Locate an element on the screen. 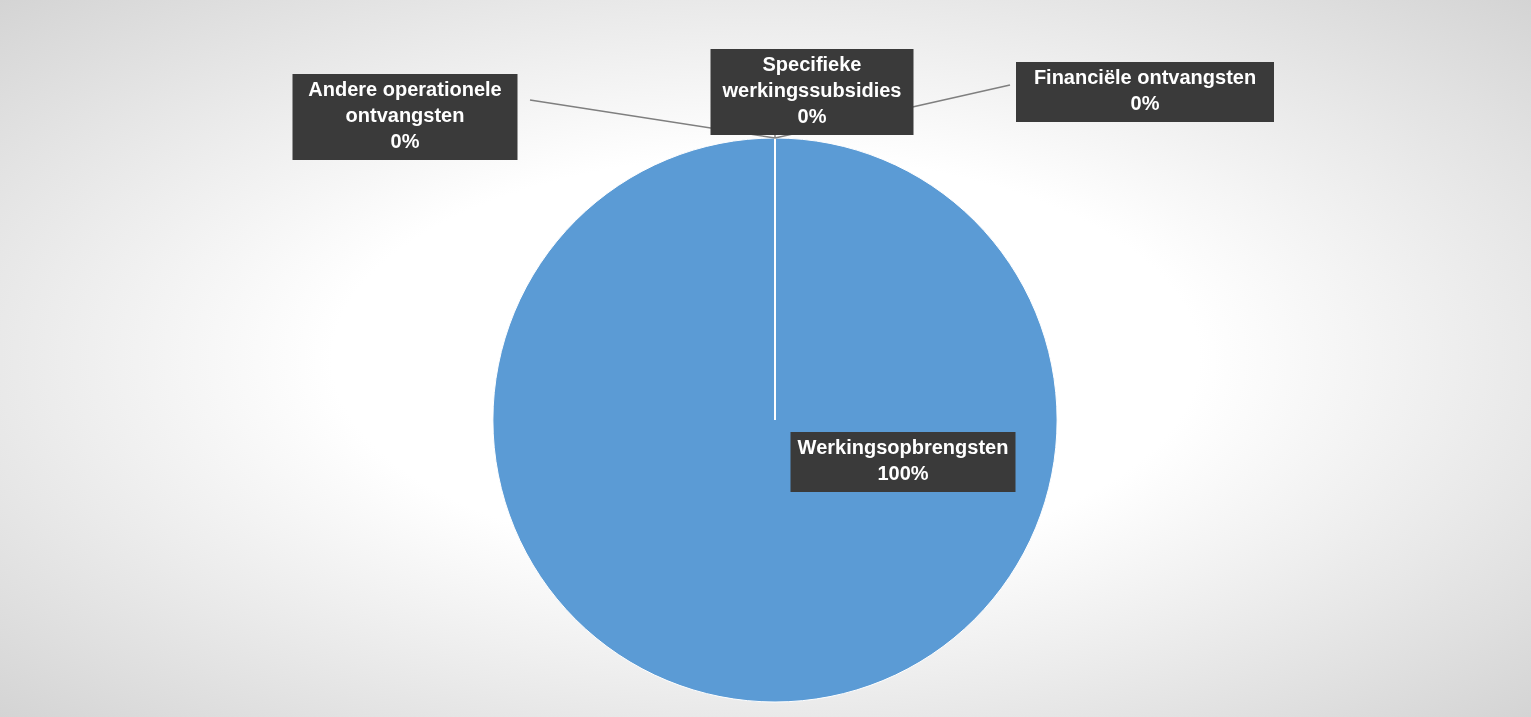 This screenshot has height=717, width=1531. category-label: Andere operationele ontvangsten is located at coordinates (405, 102).